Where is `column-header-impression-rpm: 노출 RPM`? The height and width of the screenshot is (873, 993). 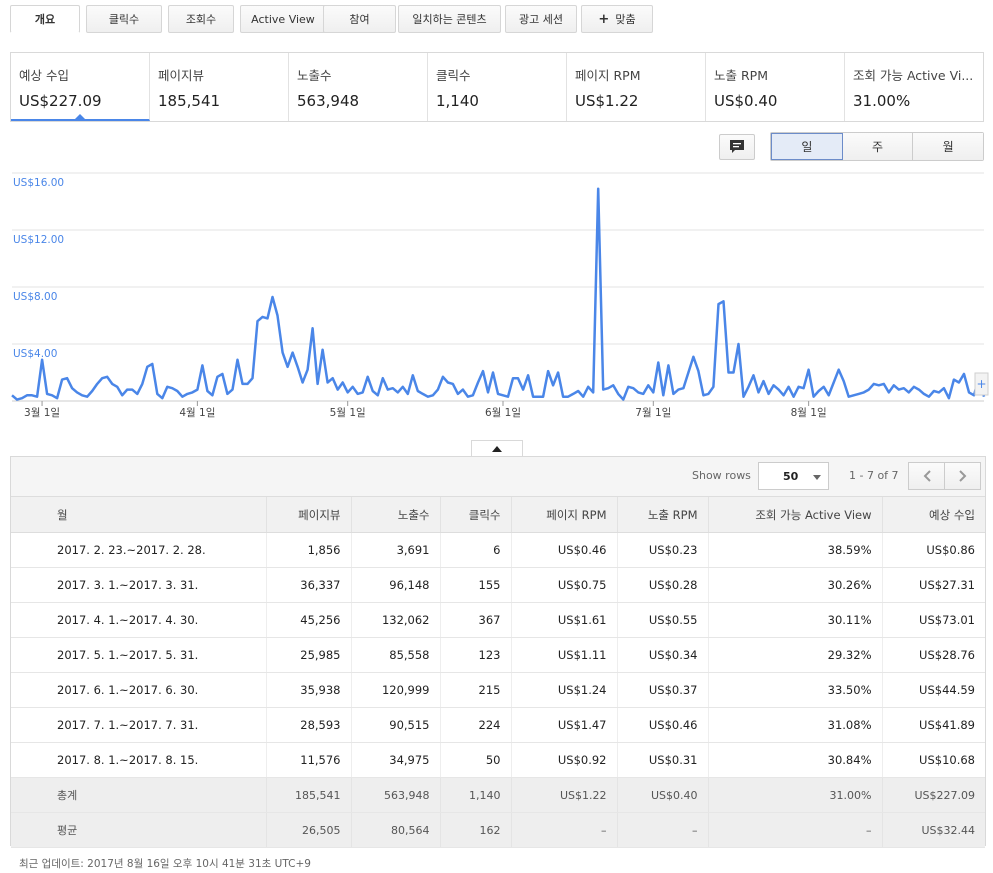
column-header-impression-rpm: 노출 RPM is located at coordinates (662, 514).